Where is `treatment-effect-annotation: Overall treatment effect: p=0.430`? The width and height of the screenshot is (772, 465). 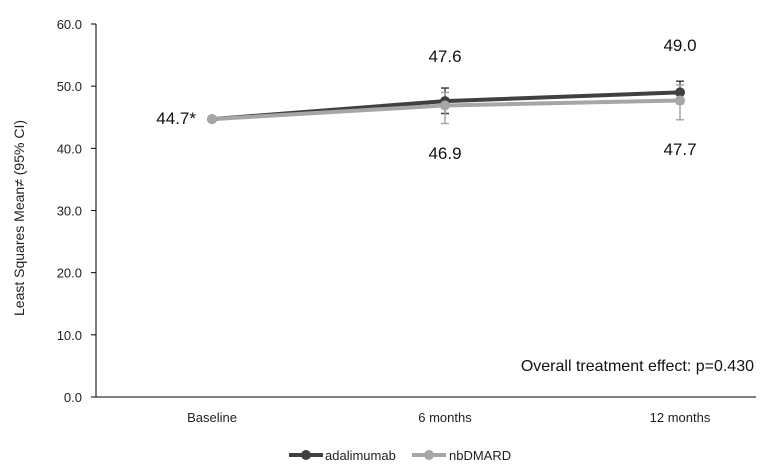 treatment-effect-annotation: Overall treatment effect: p=0.430 is located at coordinates (637, 366).